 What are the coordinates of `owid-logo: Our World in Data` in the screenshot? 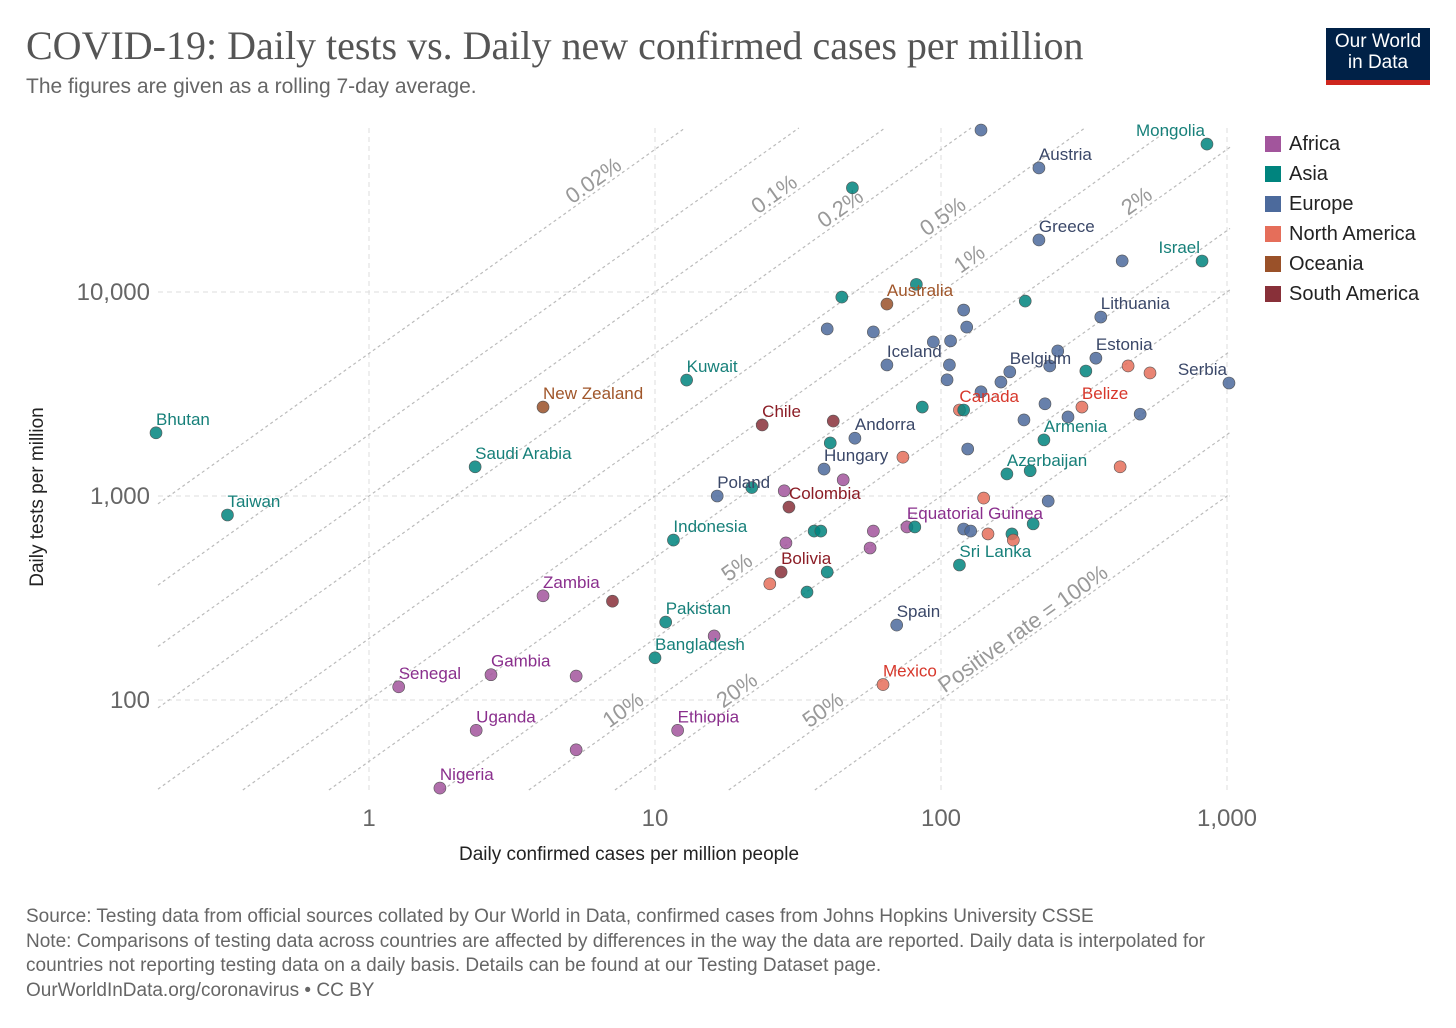 It's located at (1378, 56).